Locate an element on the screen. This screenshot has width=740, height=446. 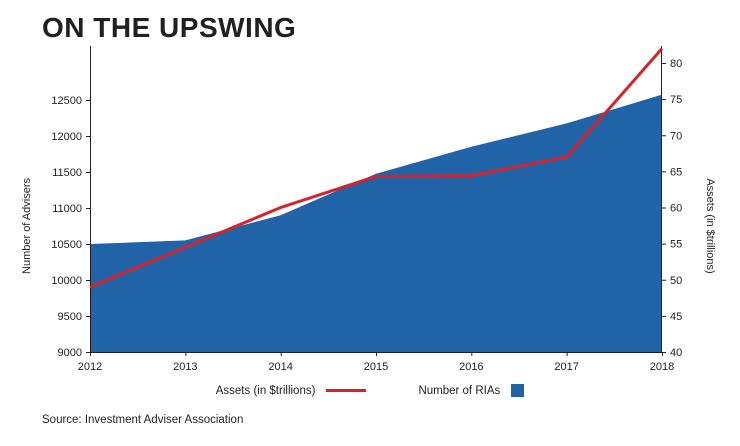
legend-label-assets: Assets (in $trillions) is located at coordinates (265, 390).